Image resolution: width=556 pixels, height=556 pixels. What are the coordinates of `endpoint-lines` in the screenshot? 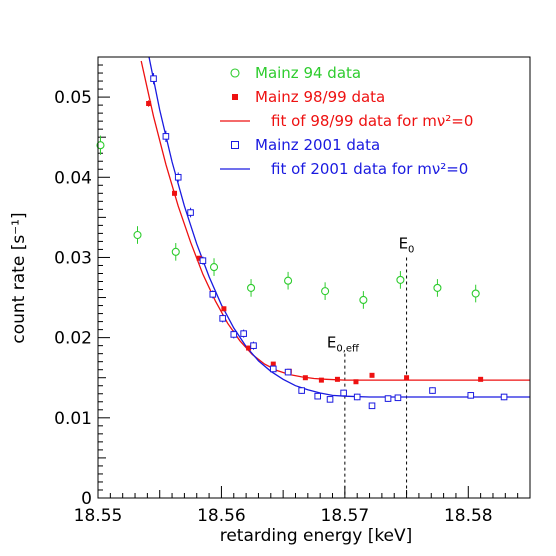 It's located at (376, 377).